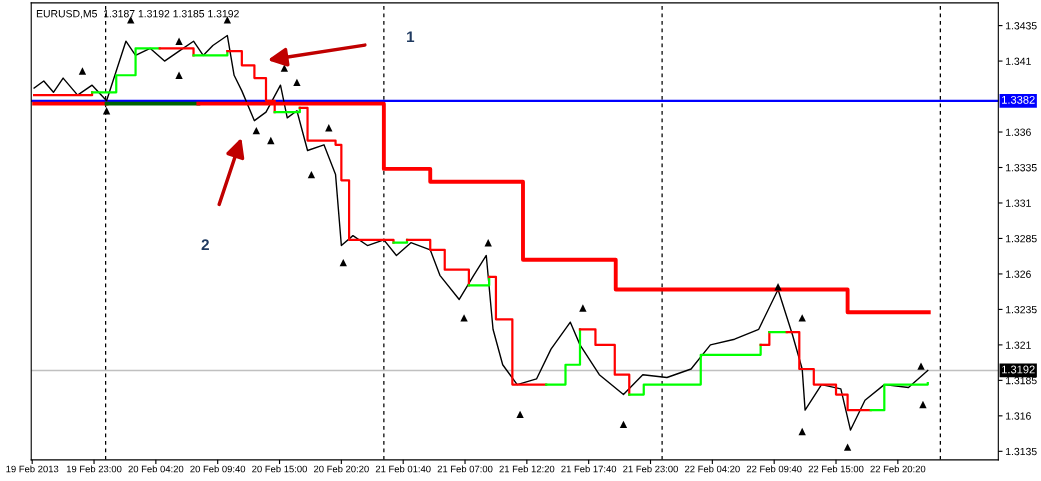 The image size is (1041, 481). What do you see at coordinates (1021, 380) in the screenshot?
I see `y-tick-label: 1.3185` at bounding box center [1021, 380].